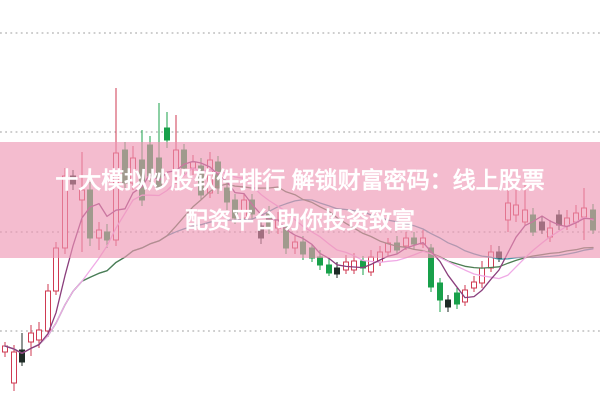  I want to click on headline-line-1: 十大模拟炒股软件排行 解锁财富密码：线上股票, so click(300, 180).